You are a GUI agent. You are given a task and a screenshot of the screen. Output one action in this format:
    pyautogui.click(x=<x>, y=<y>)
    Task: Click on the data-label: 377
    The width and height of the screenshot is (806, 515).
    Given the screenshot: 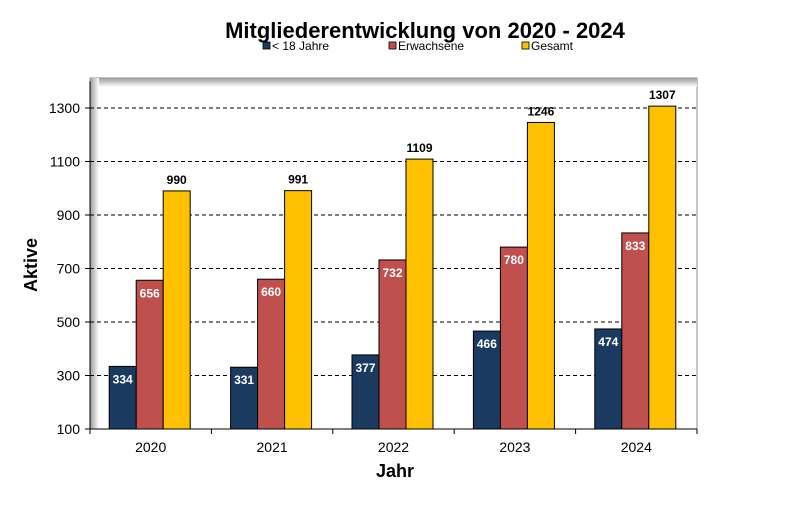 What is the action you would take?
    pyautogui.click(x=365, y=368)
    